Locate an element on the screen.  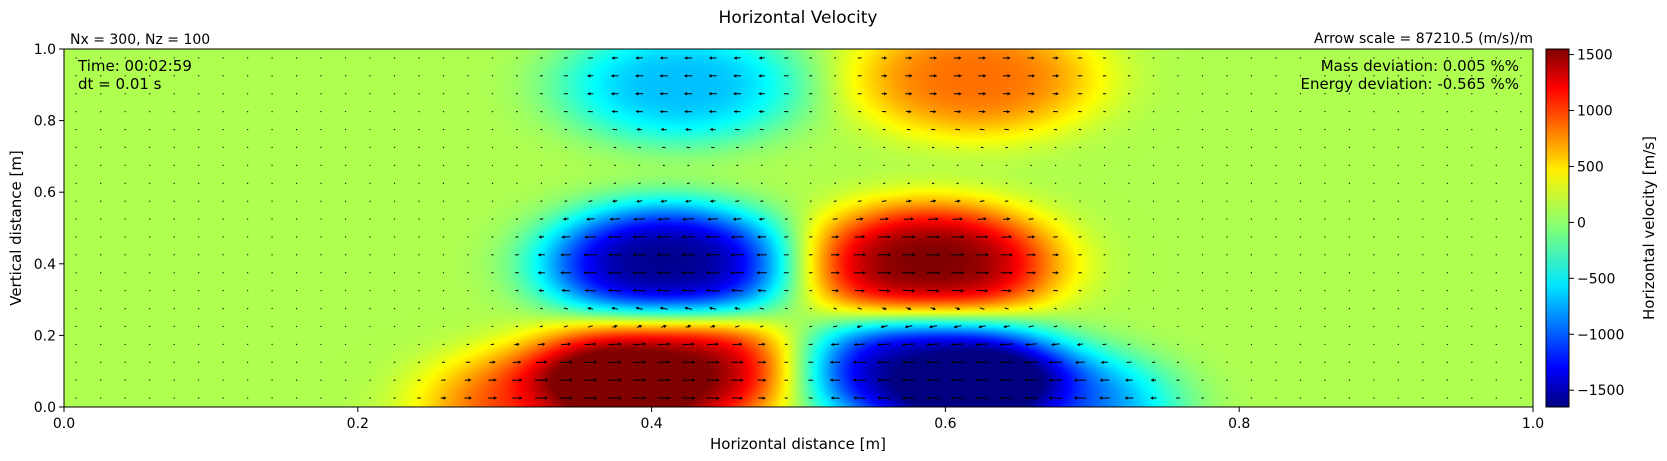
arrow-scale-label: Arrow scale = 87210.5 (m/s)/m is located at coordinates (1423, 39).